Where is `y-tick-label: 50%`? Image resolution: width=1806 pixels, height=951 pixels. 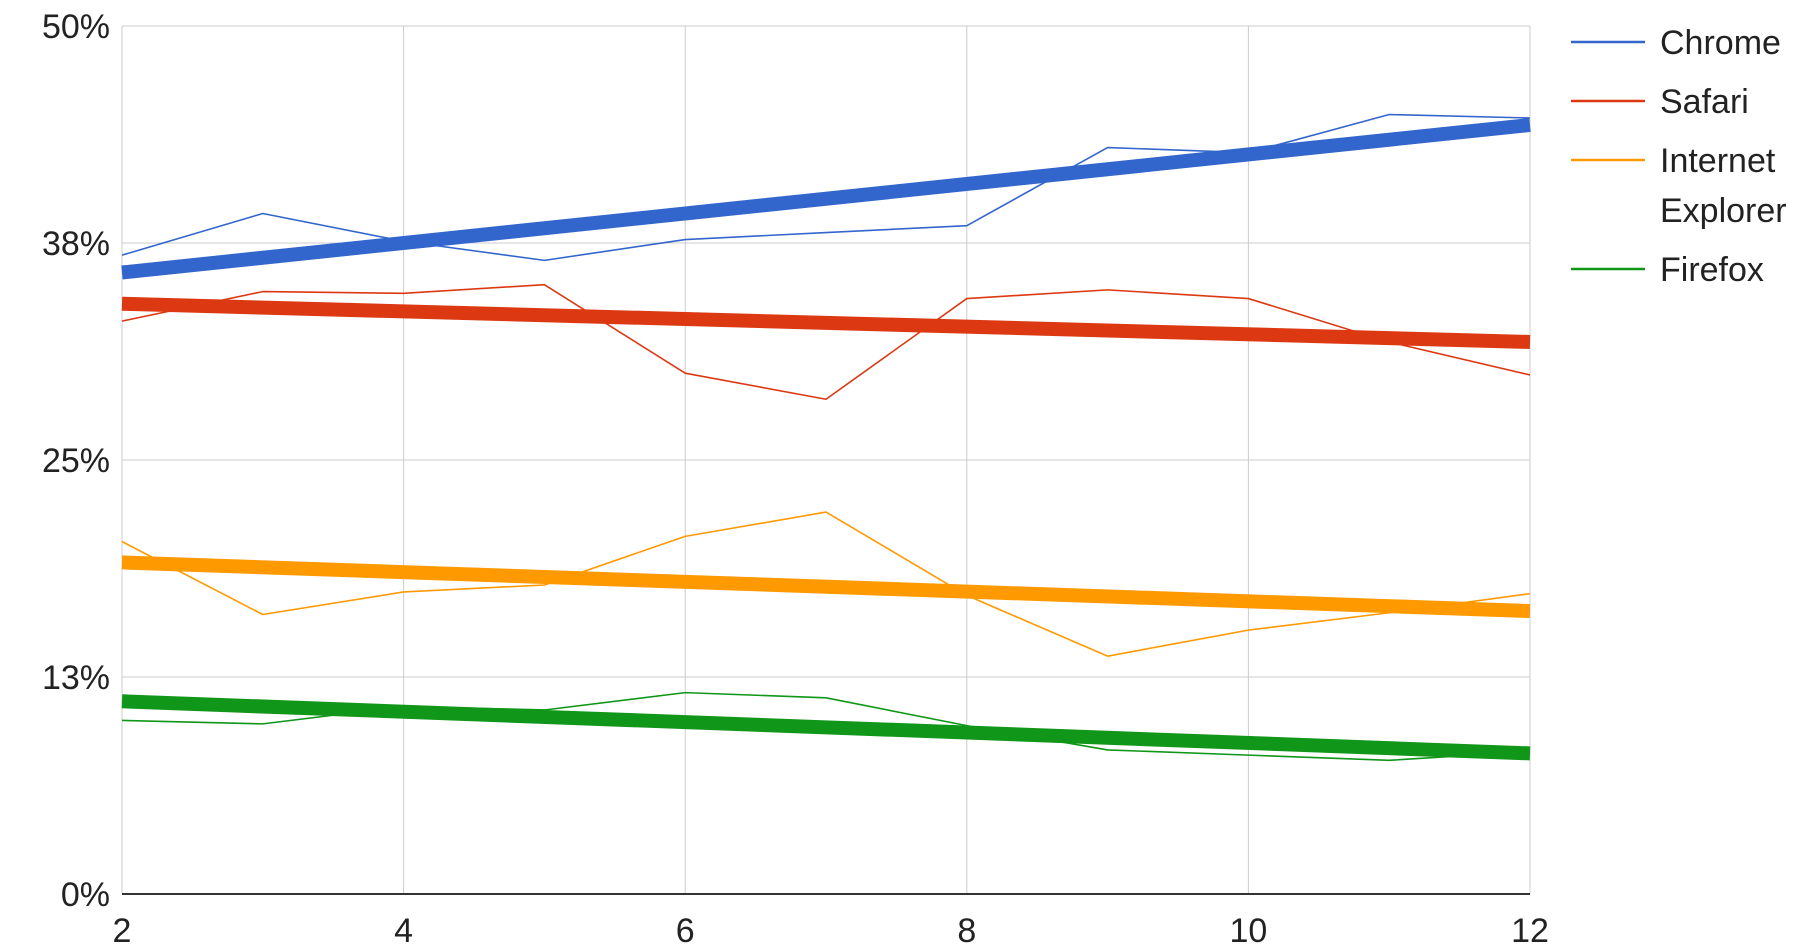
y-tick-label: 50% is located at coordinates (76, 27).